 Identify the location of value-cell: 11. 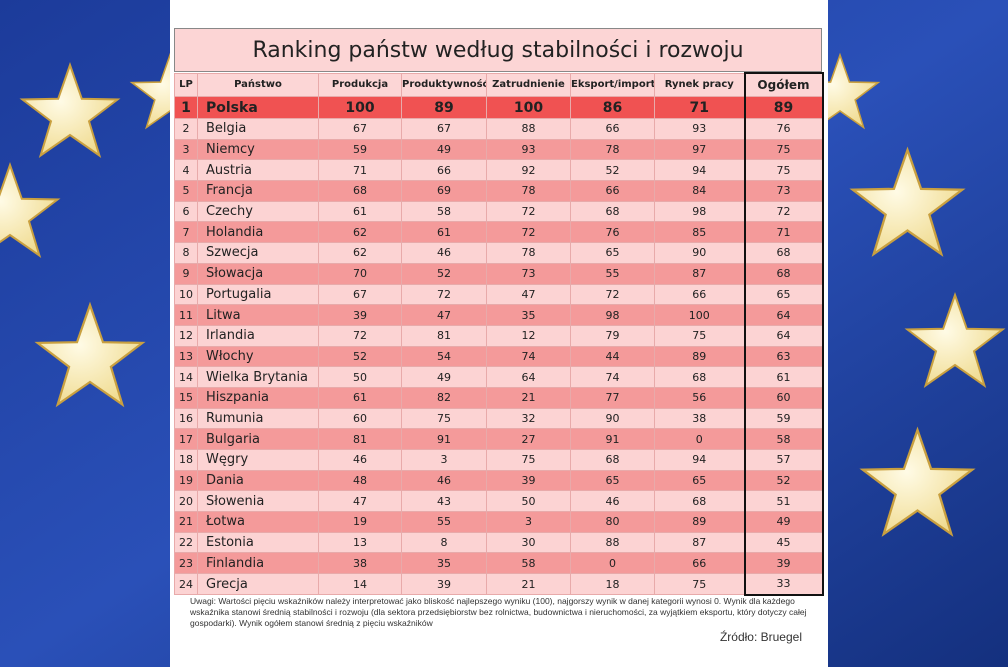
(186, 315).